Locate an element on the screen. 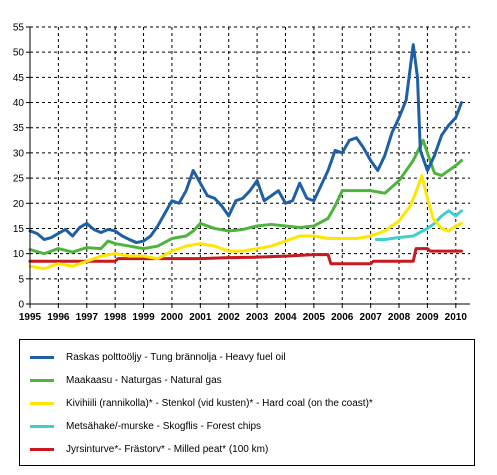  x-tick-label: 1999 is located at coordinates (143, 317).